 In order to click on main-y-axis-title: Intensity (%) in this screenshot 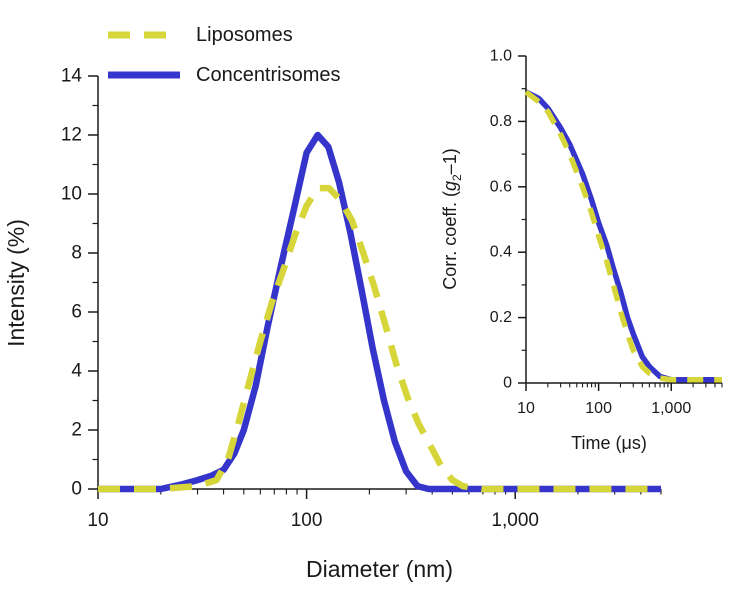, I will do `click(16, 283)`.